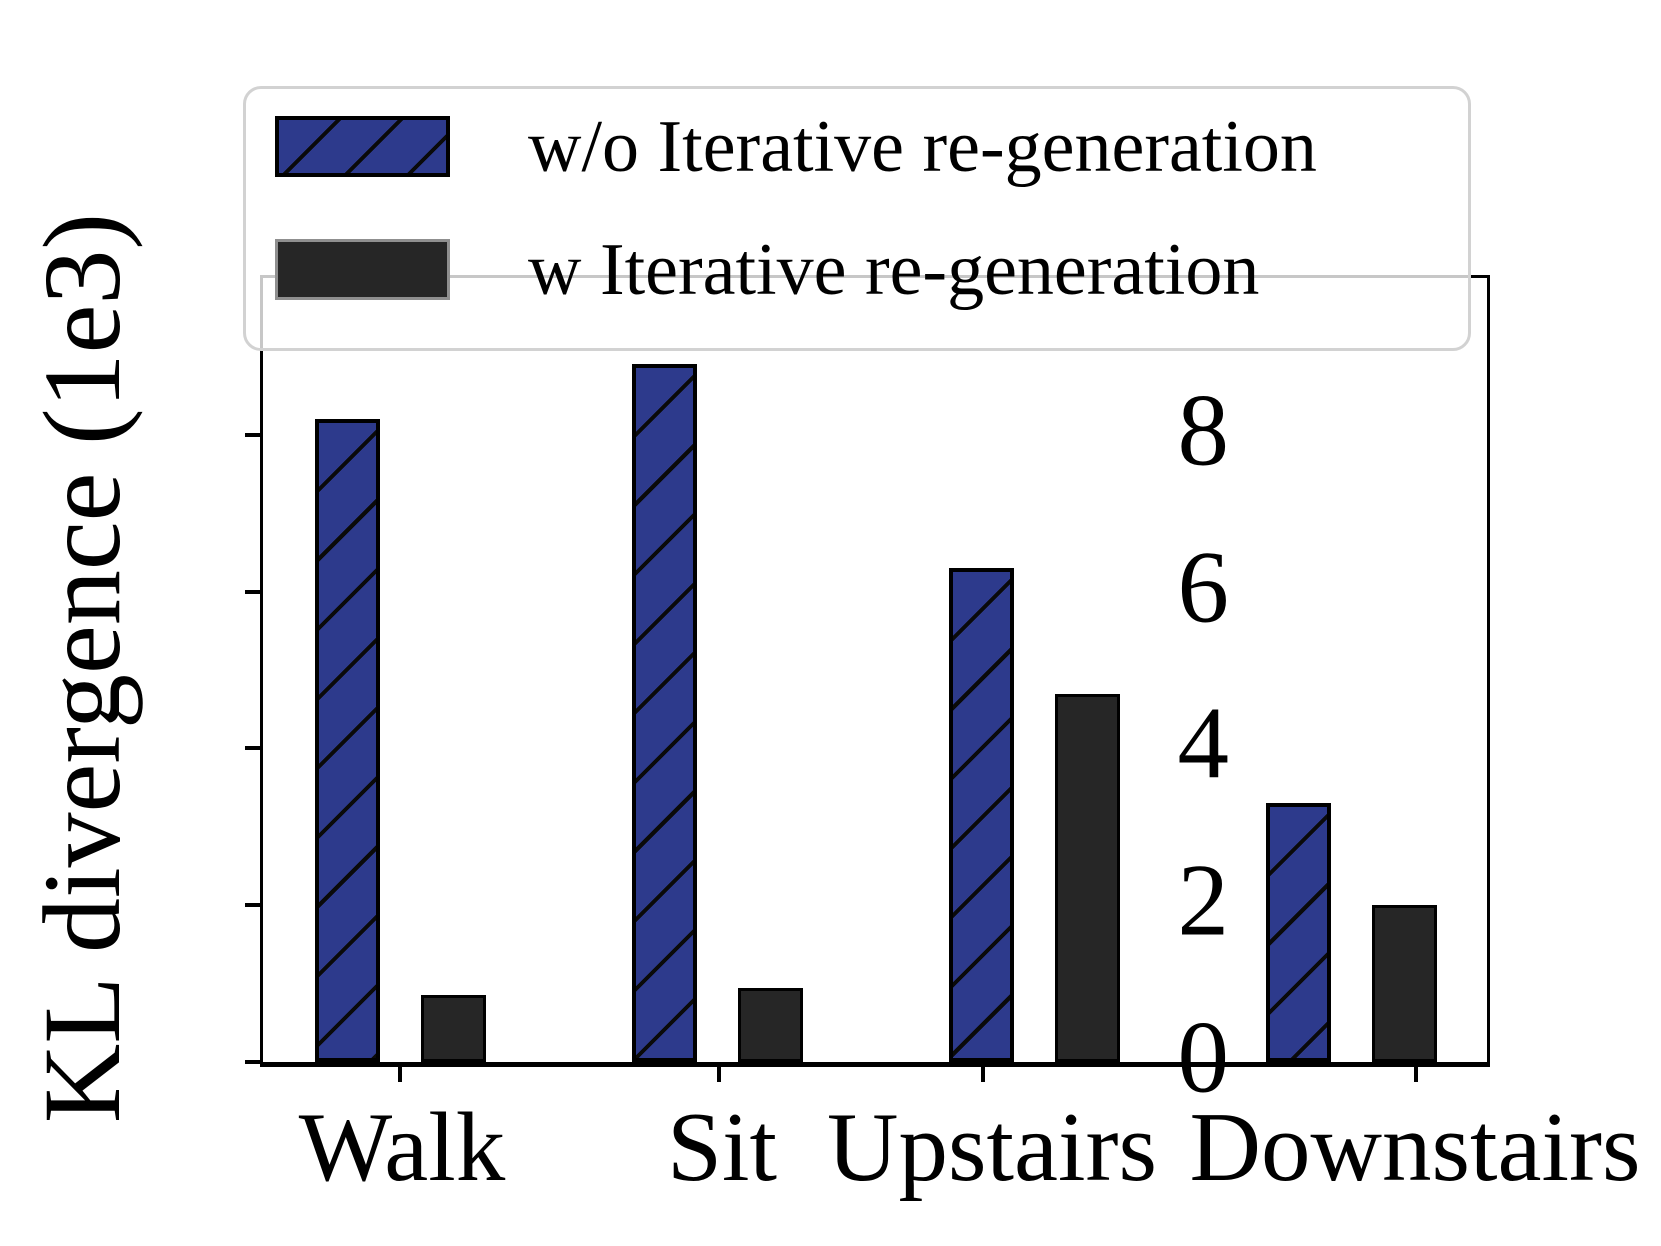 The image size is (1661, 1246). I want to click on y-tick-label-6: 6, so click(1203, 586).